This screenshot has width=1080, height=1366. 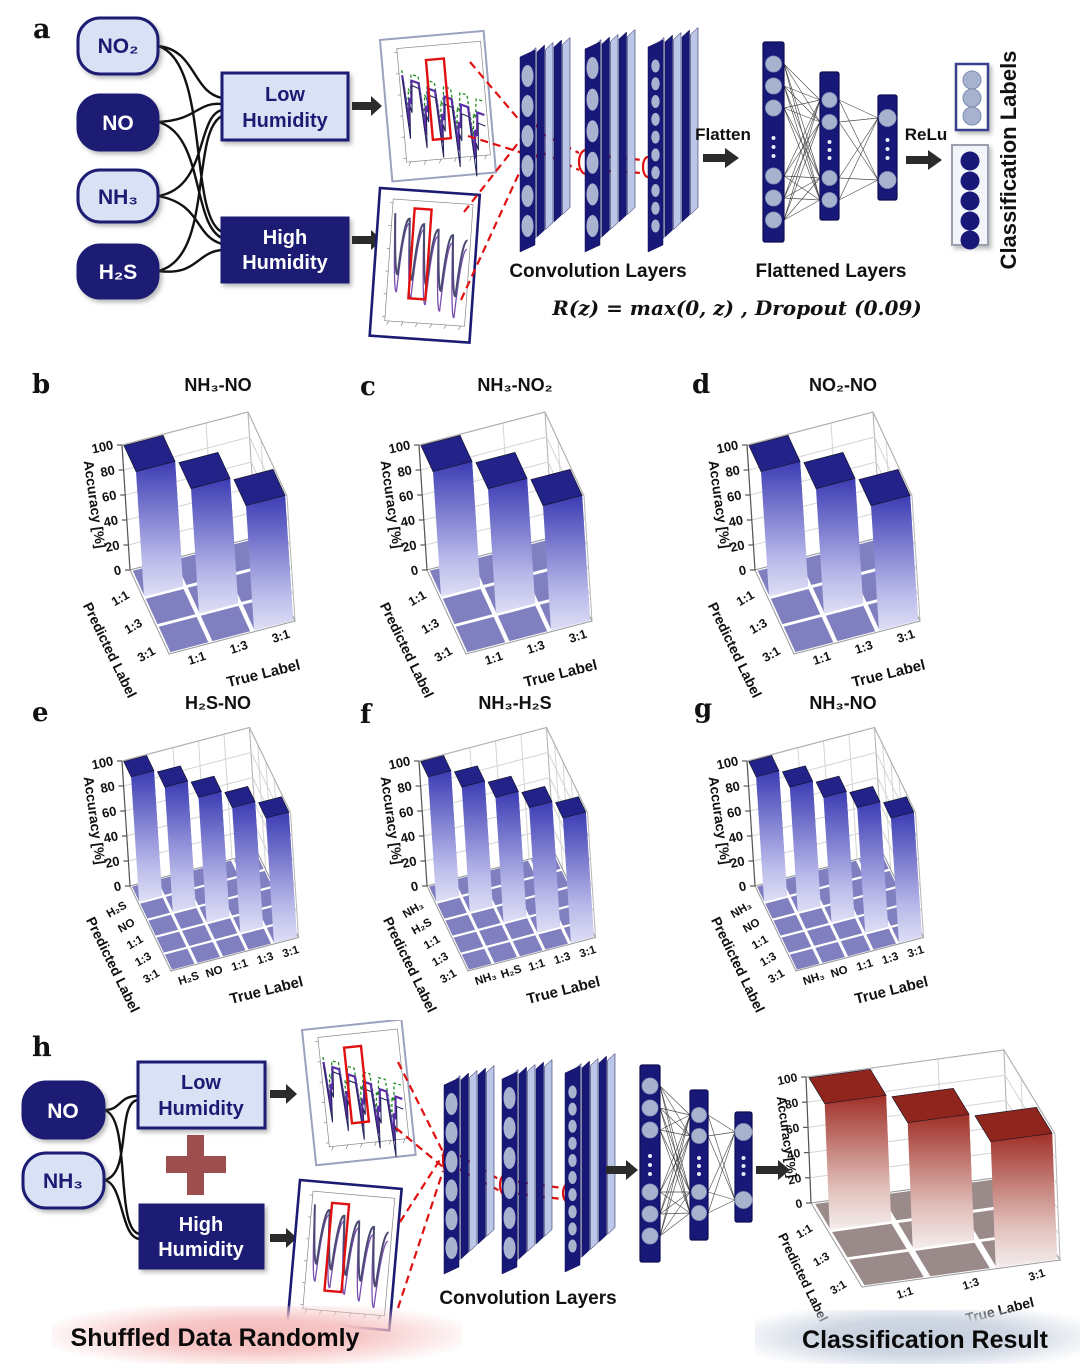 What do you see at coordinates (42, 29) in the screenshot?
I see `panel-letter-a: a` at bounding box center [42, 29].